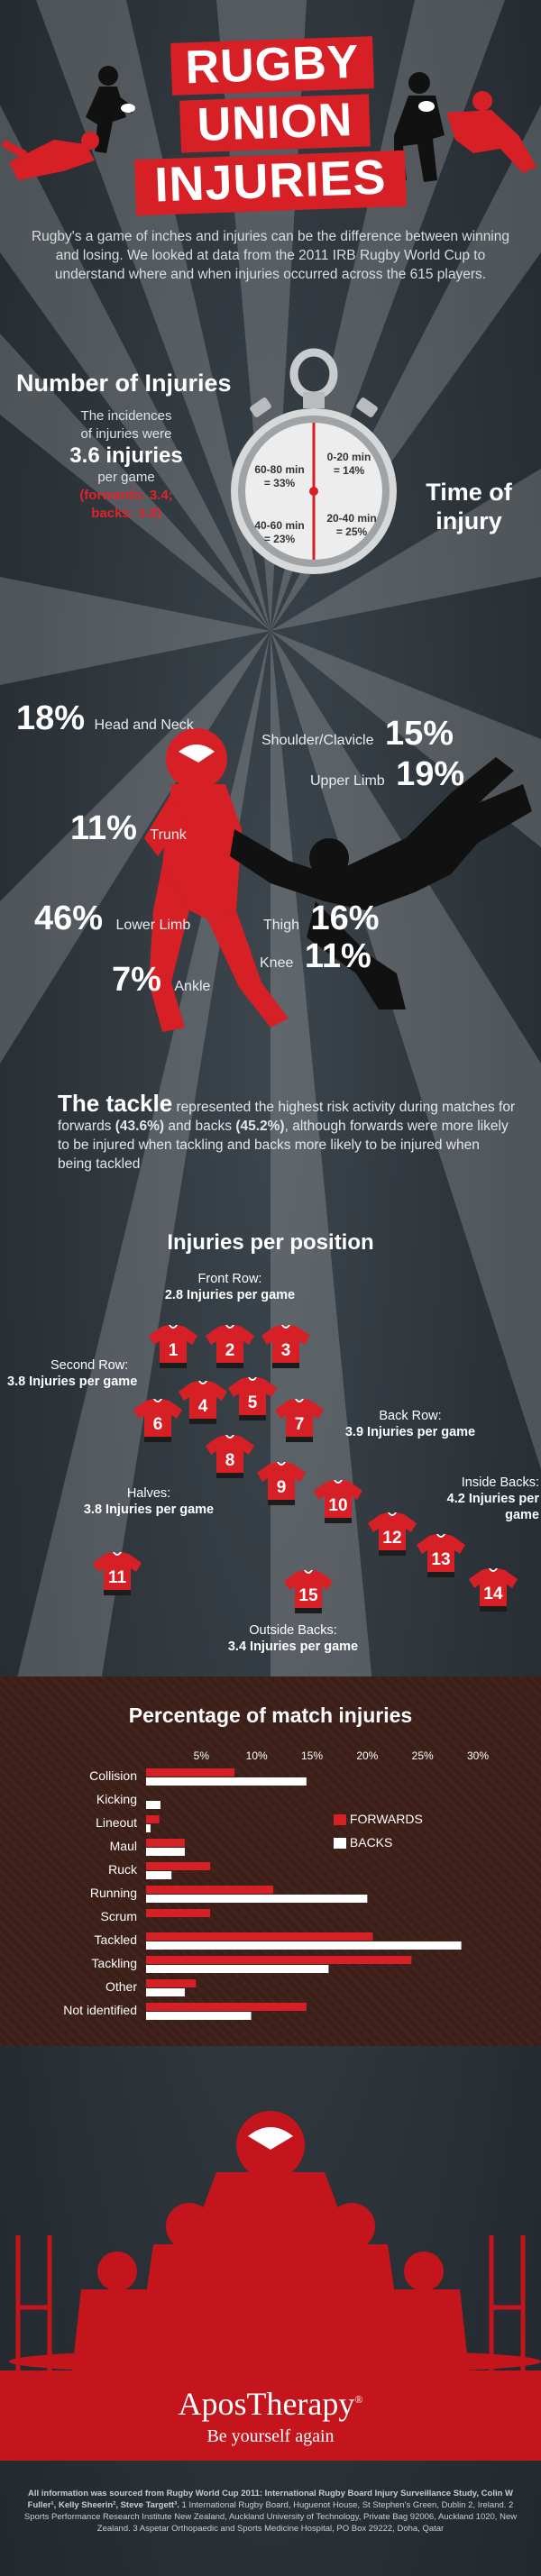 Image resolution: width=541 pixels, height=2576 pixels. Describe the element at coordinates (419, 734) in the screenshot. I see `region-pct: 15%` at that location.